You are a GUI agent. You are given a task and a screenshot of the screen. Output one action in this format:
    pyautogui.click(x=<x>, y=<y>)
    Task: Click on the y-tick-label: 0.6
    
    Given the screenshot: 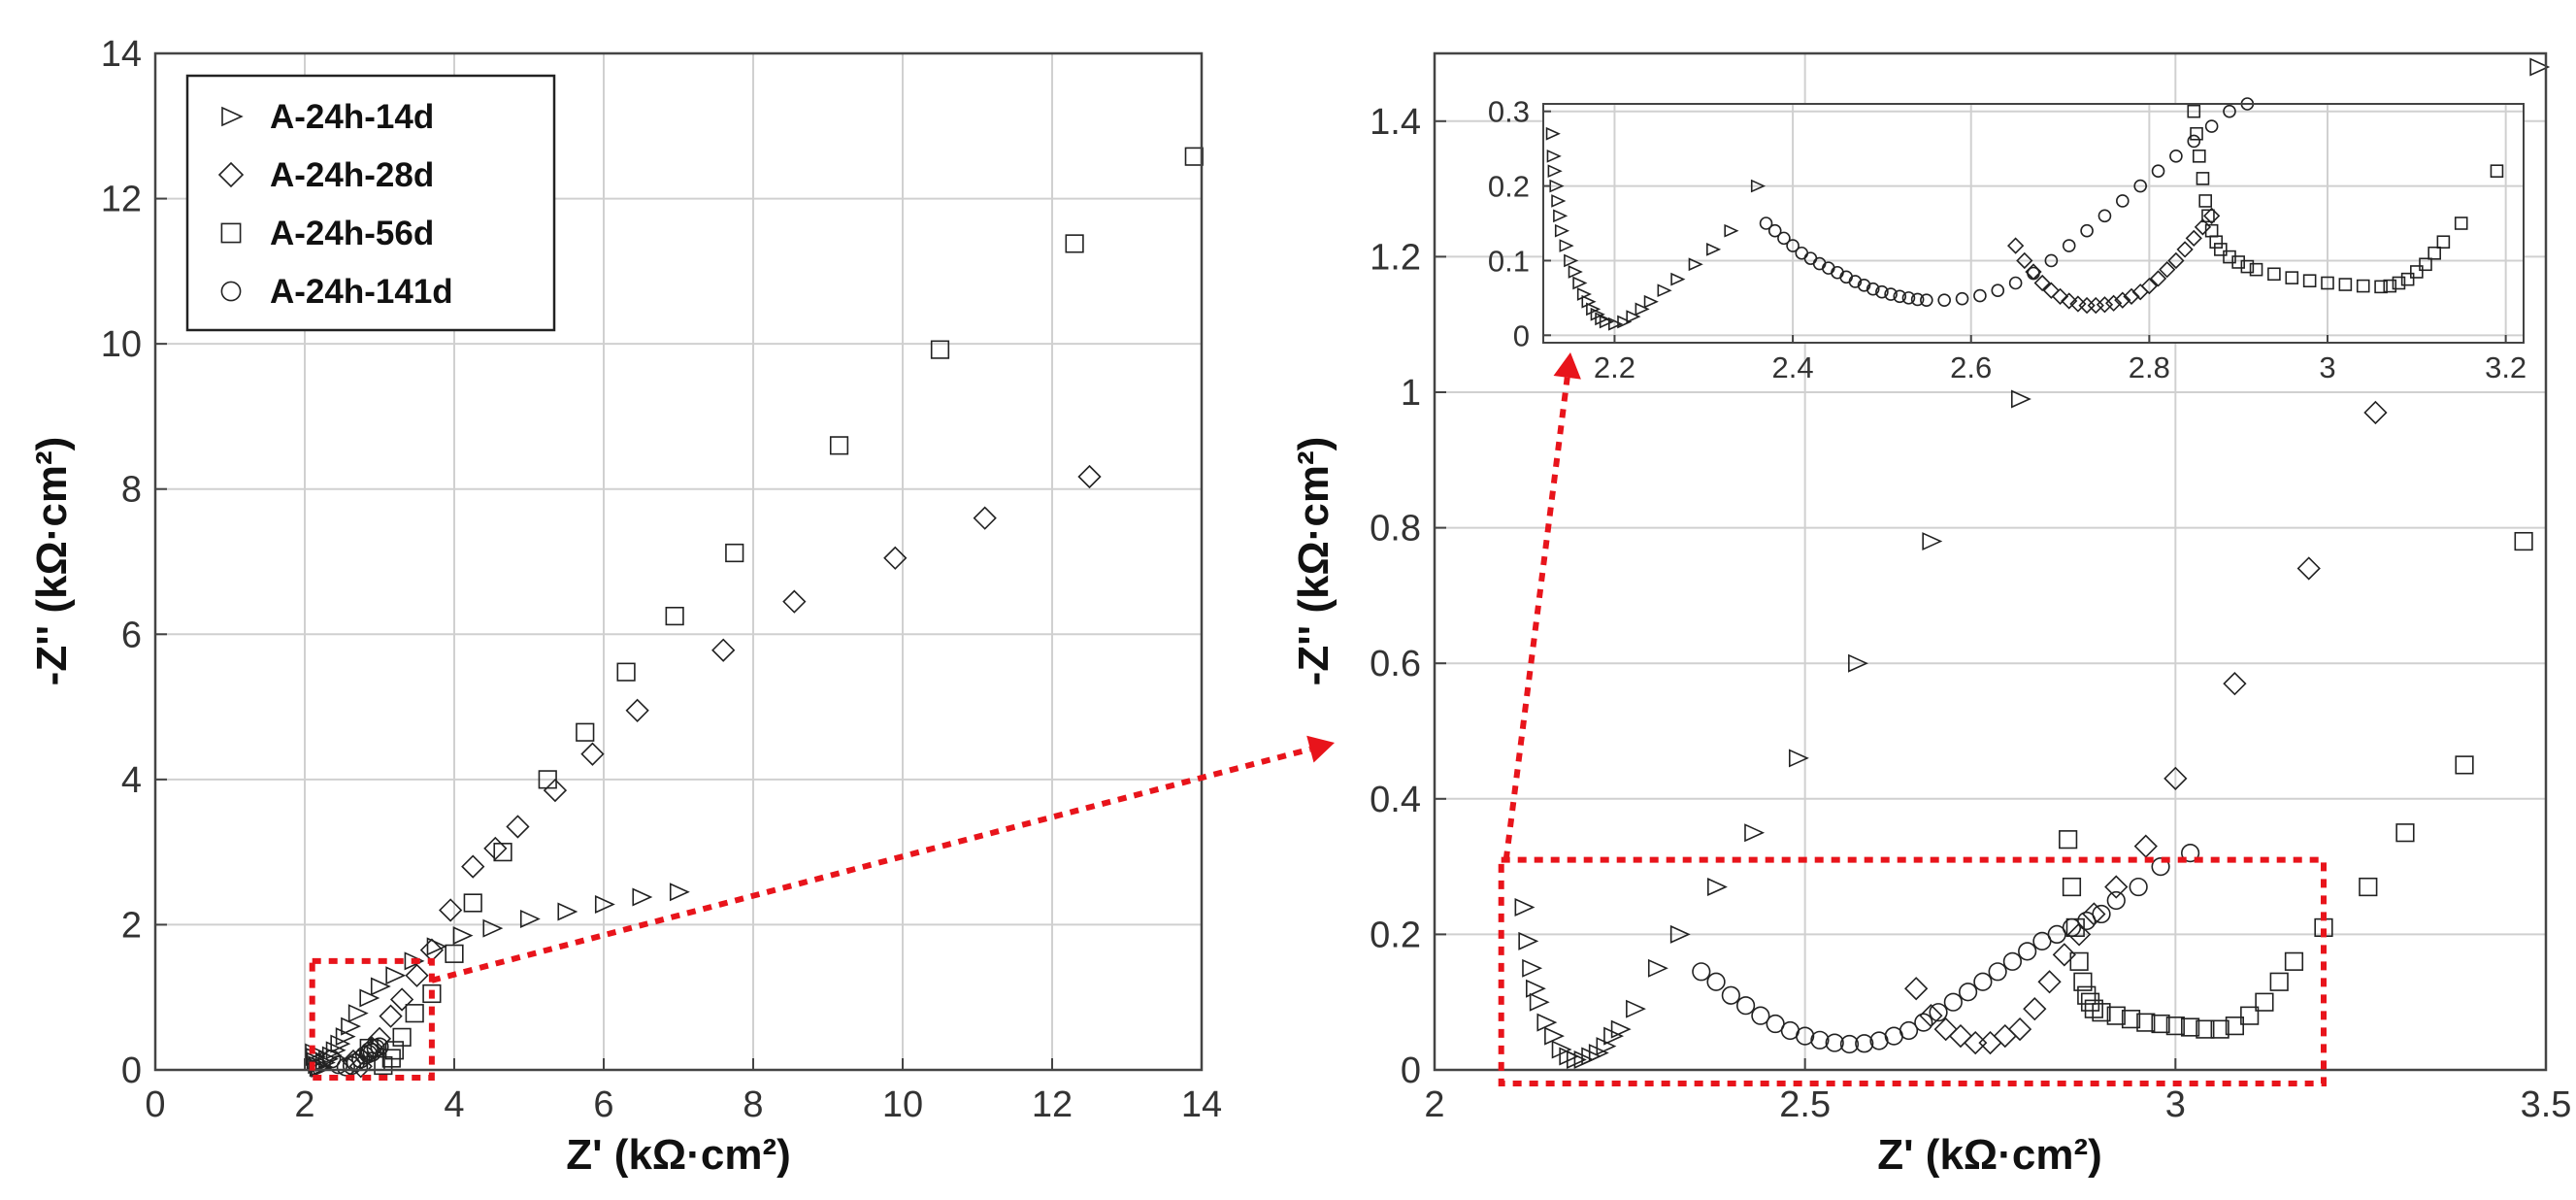 What is the action you would take?
    pyautogui.click(x=1395, y=664)
    